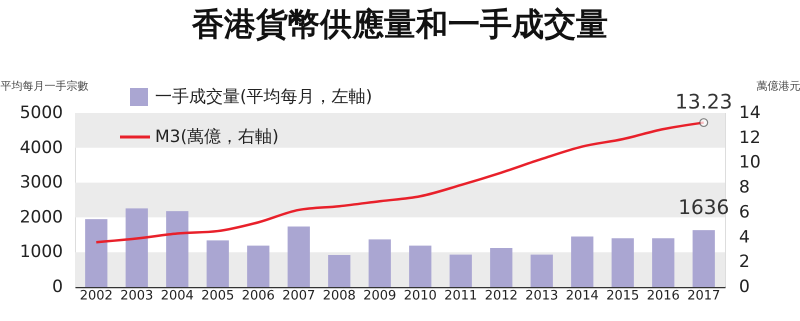 Image resolution: width=800 pixels, height=321 pixels. What do you see at coordinates (41, 148) in the screenshot?
I see `y-tick-label: 4000` at bounding box center [41, 148].